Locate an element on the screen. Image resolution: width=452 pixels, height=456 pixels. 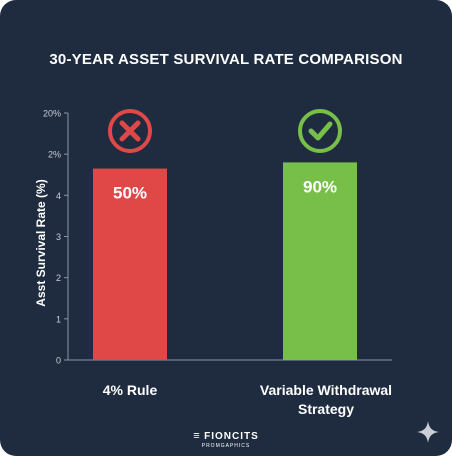
sparkle-icon is located at coordinates (428, 432).